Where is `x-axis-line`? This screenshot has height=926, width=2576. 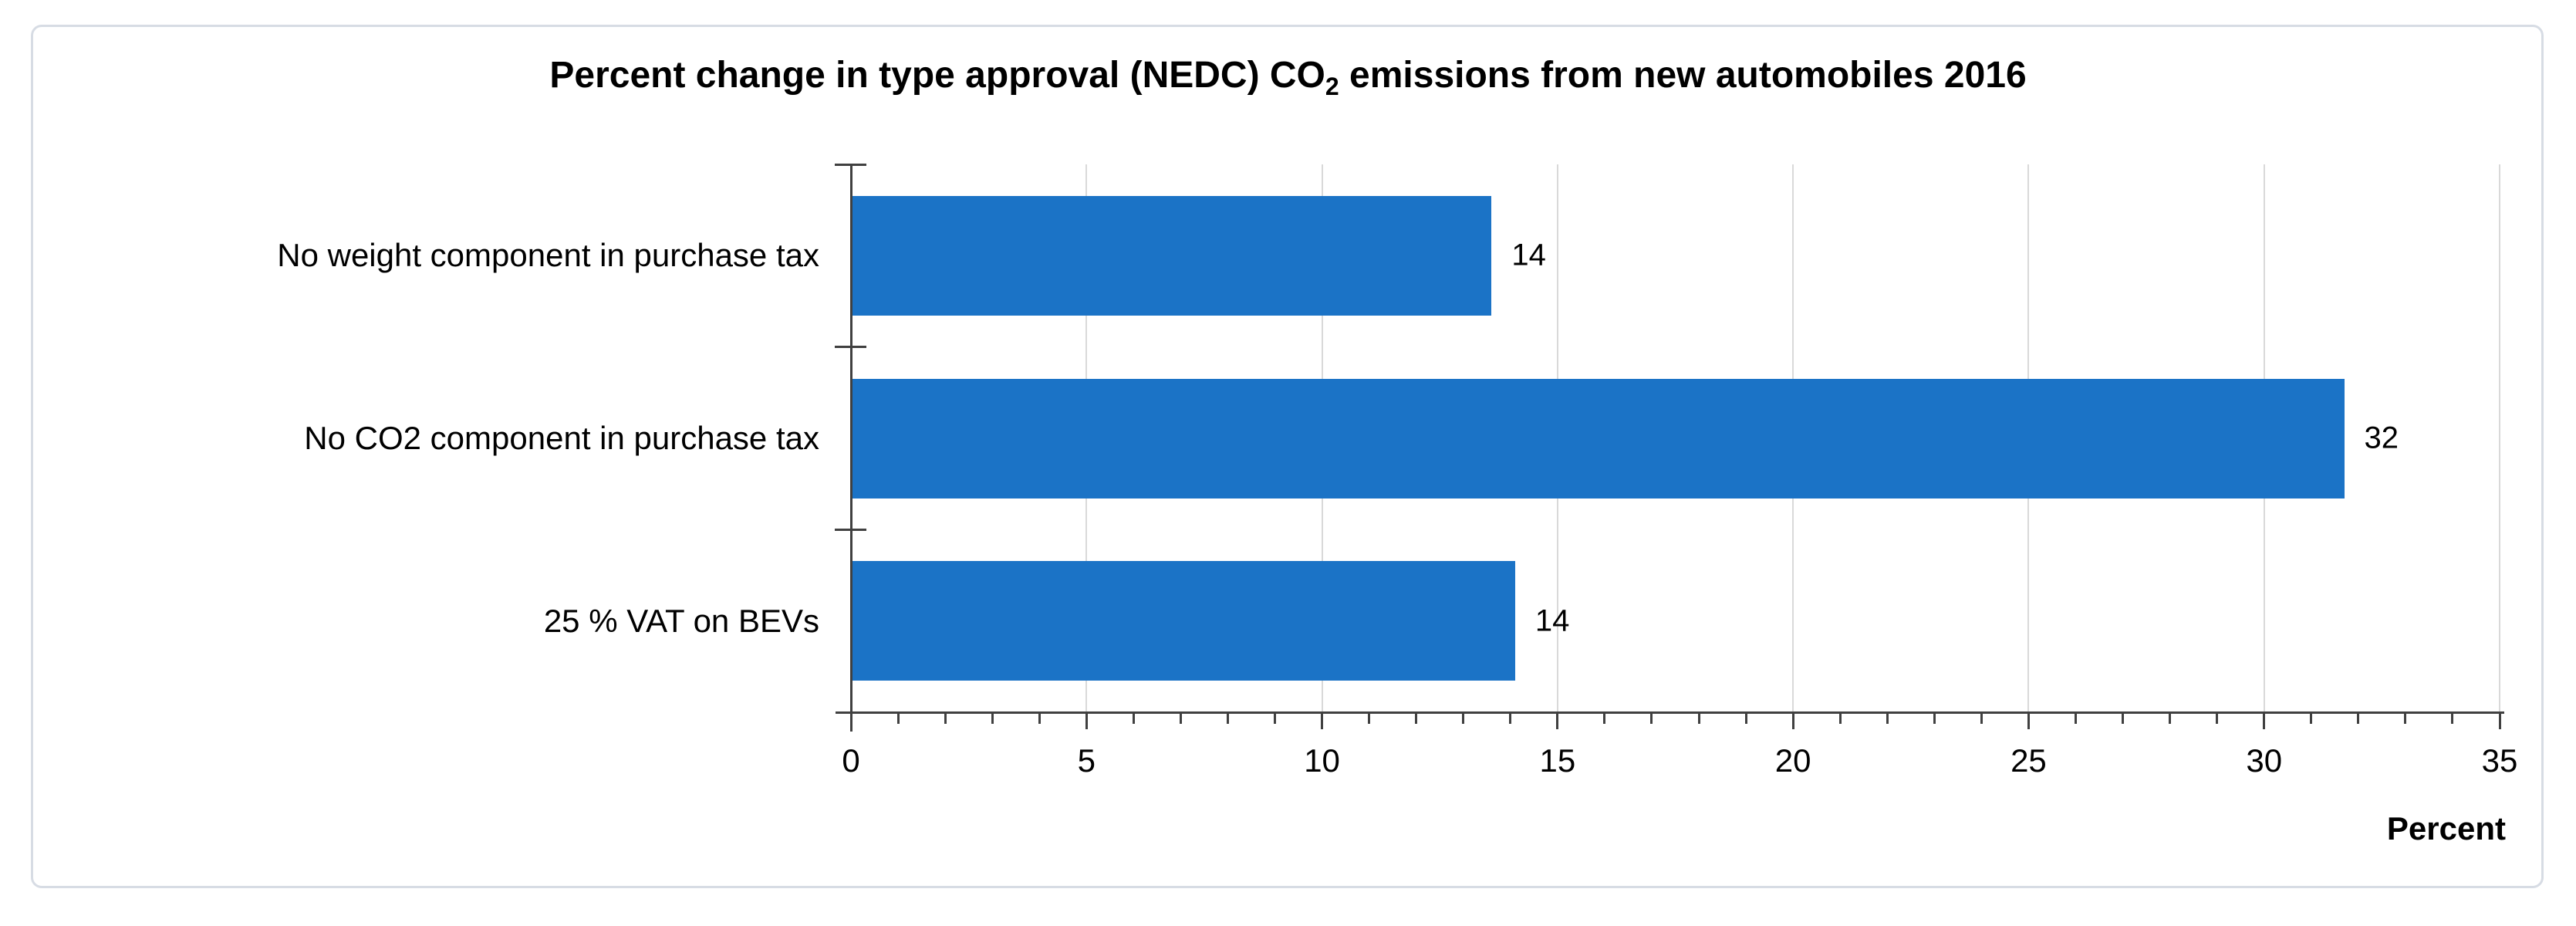 x-axis-line is located at coordinates (1670, 712).